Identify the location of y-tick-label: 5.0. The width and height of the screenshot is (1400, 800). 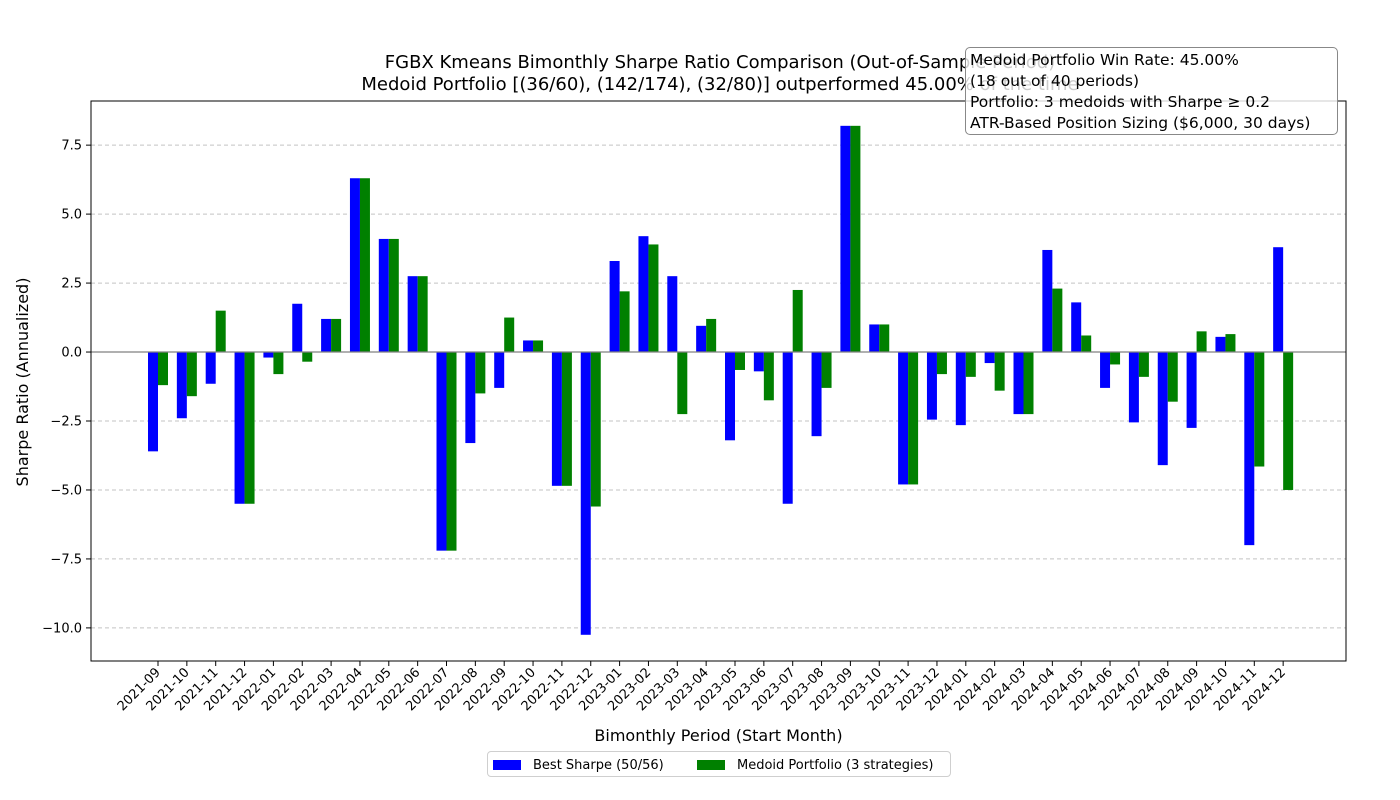
(71, 215).